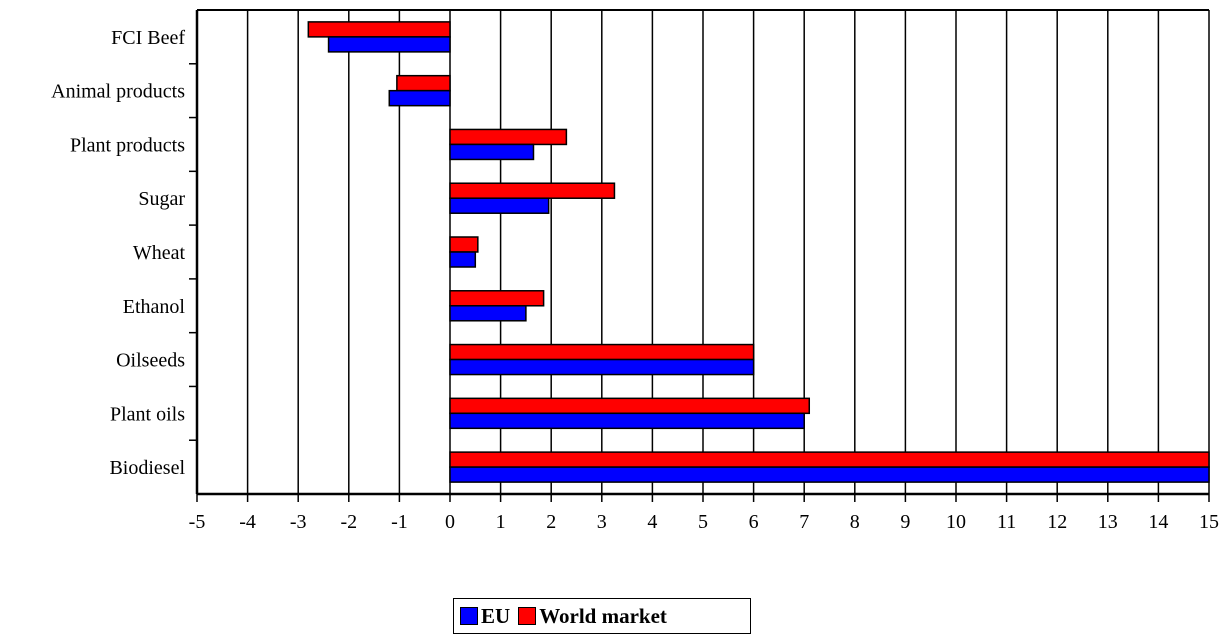 The image size is (1227, 638). Describe the element at coordinates (148, 38) in the screenshot. I see `category-label: FCI Beef` at that location.